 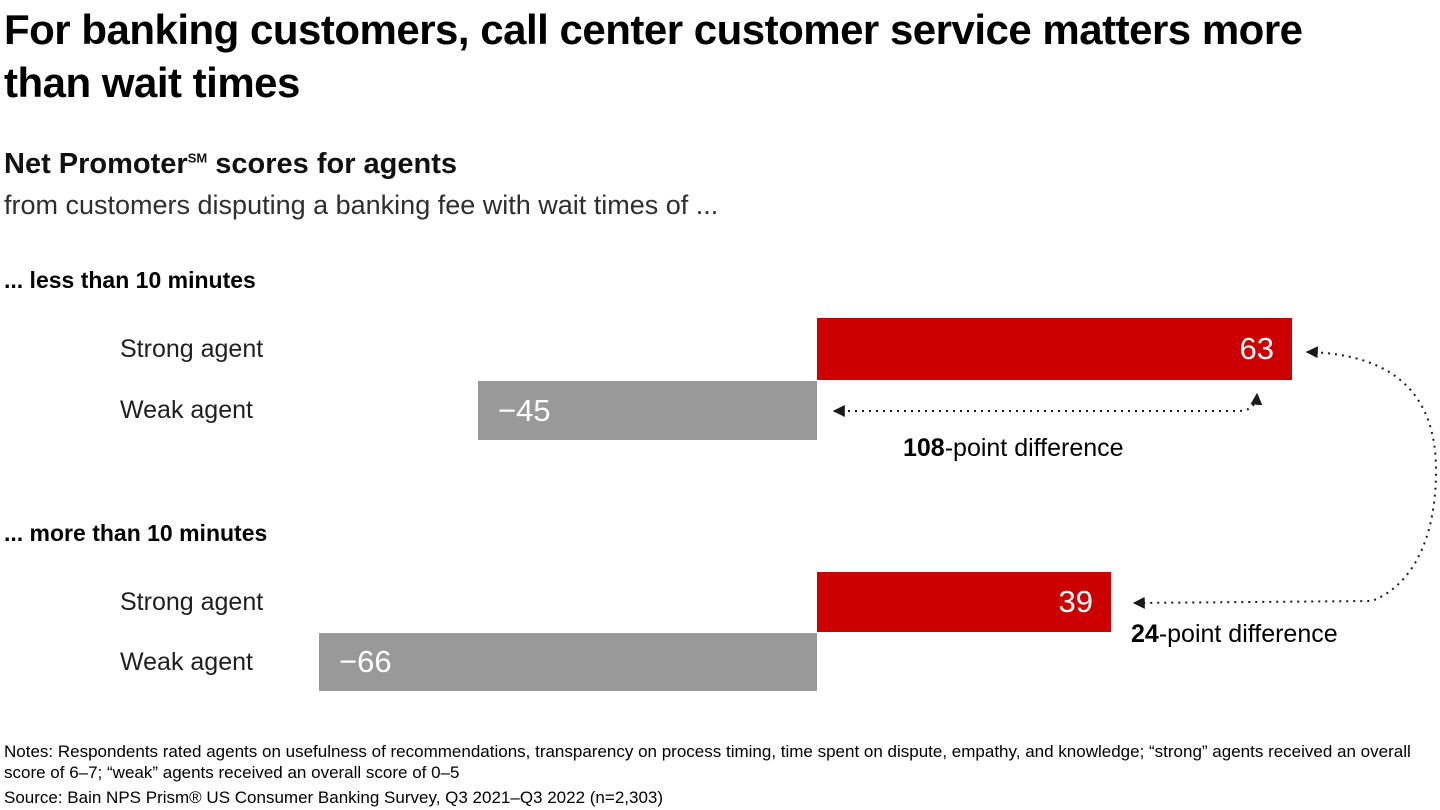 What do you see at coordinates (1034, 448) in the screenshot?
I see `annotation-108-suffix: -point difference` at bounding box center [1034, 448].